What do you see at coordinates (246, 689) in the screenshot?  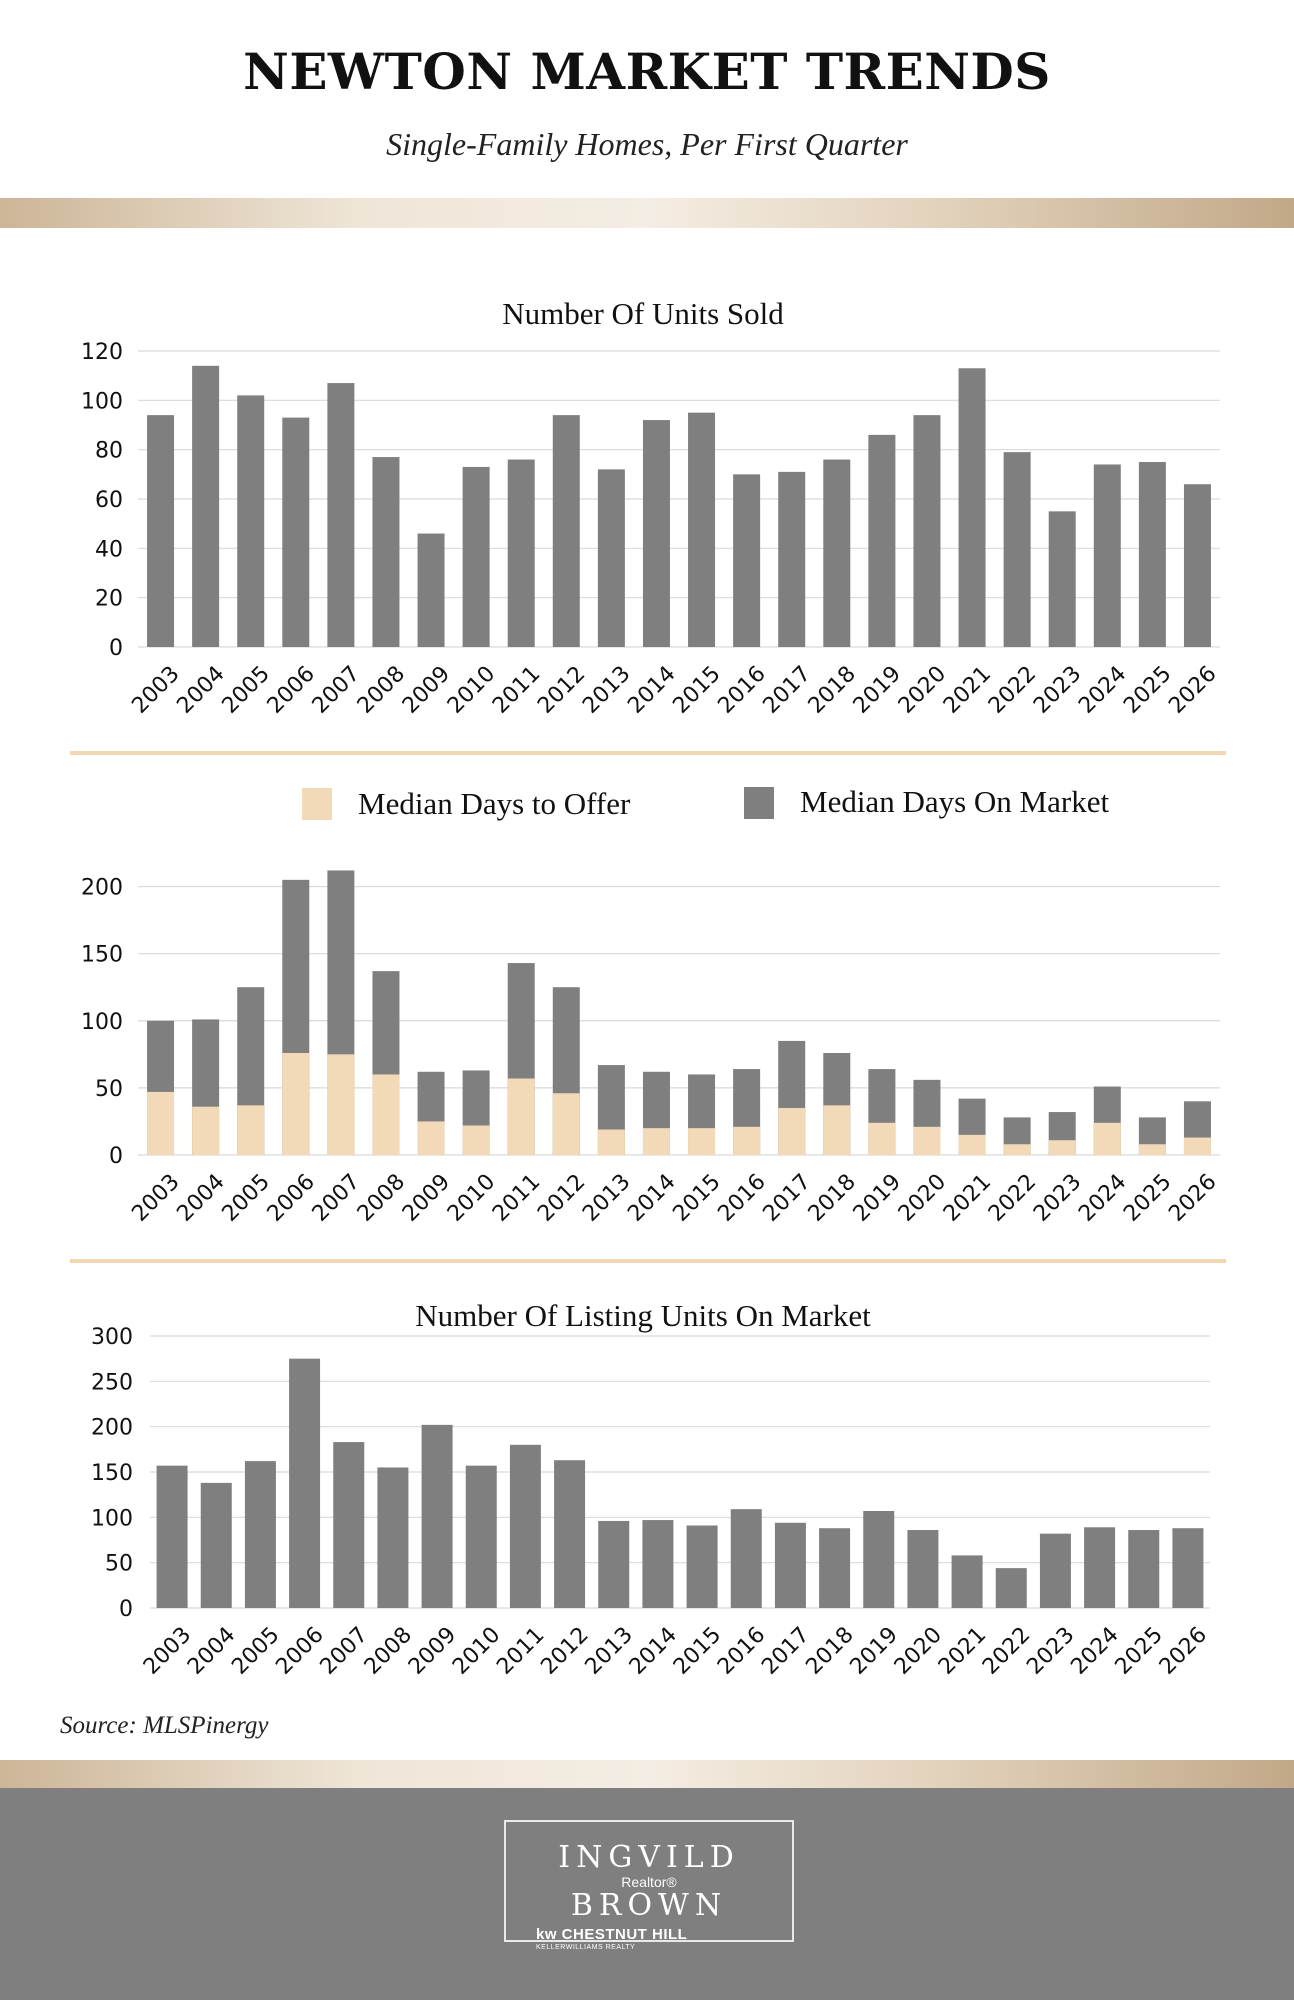 I see `x-tick-label: 2005` at bounding box center [246, 689].